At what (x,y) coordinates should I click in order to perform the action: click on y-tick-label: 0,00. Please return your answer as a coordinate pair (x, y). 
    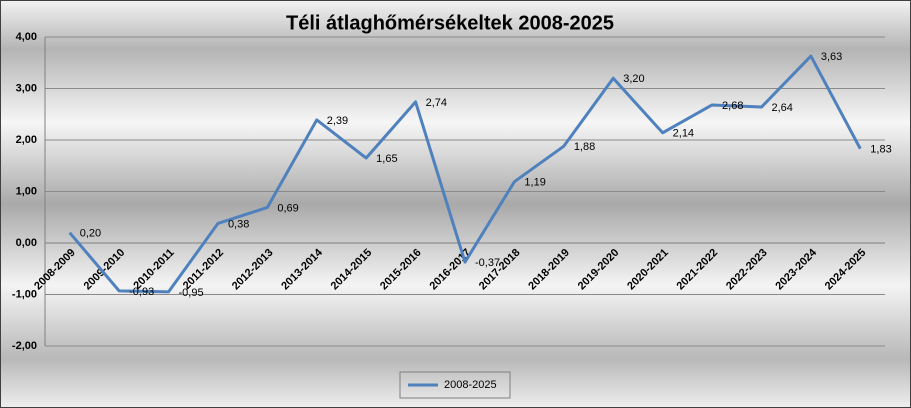
    Looking at the image, I should click on (26, 243).